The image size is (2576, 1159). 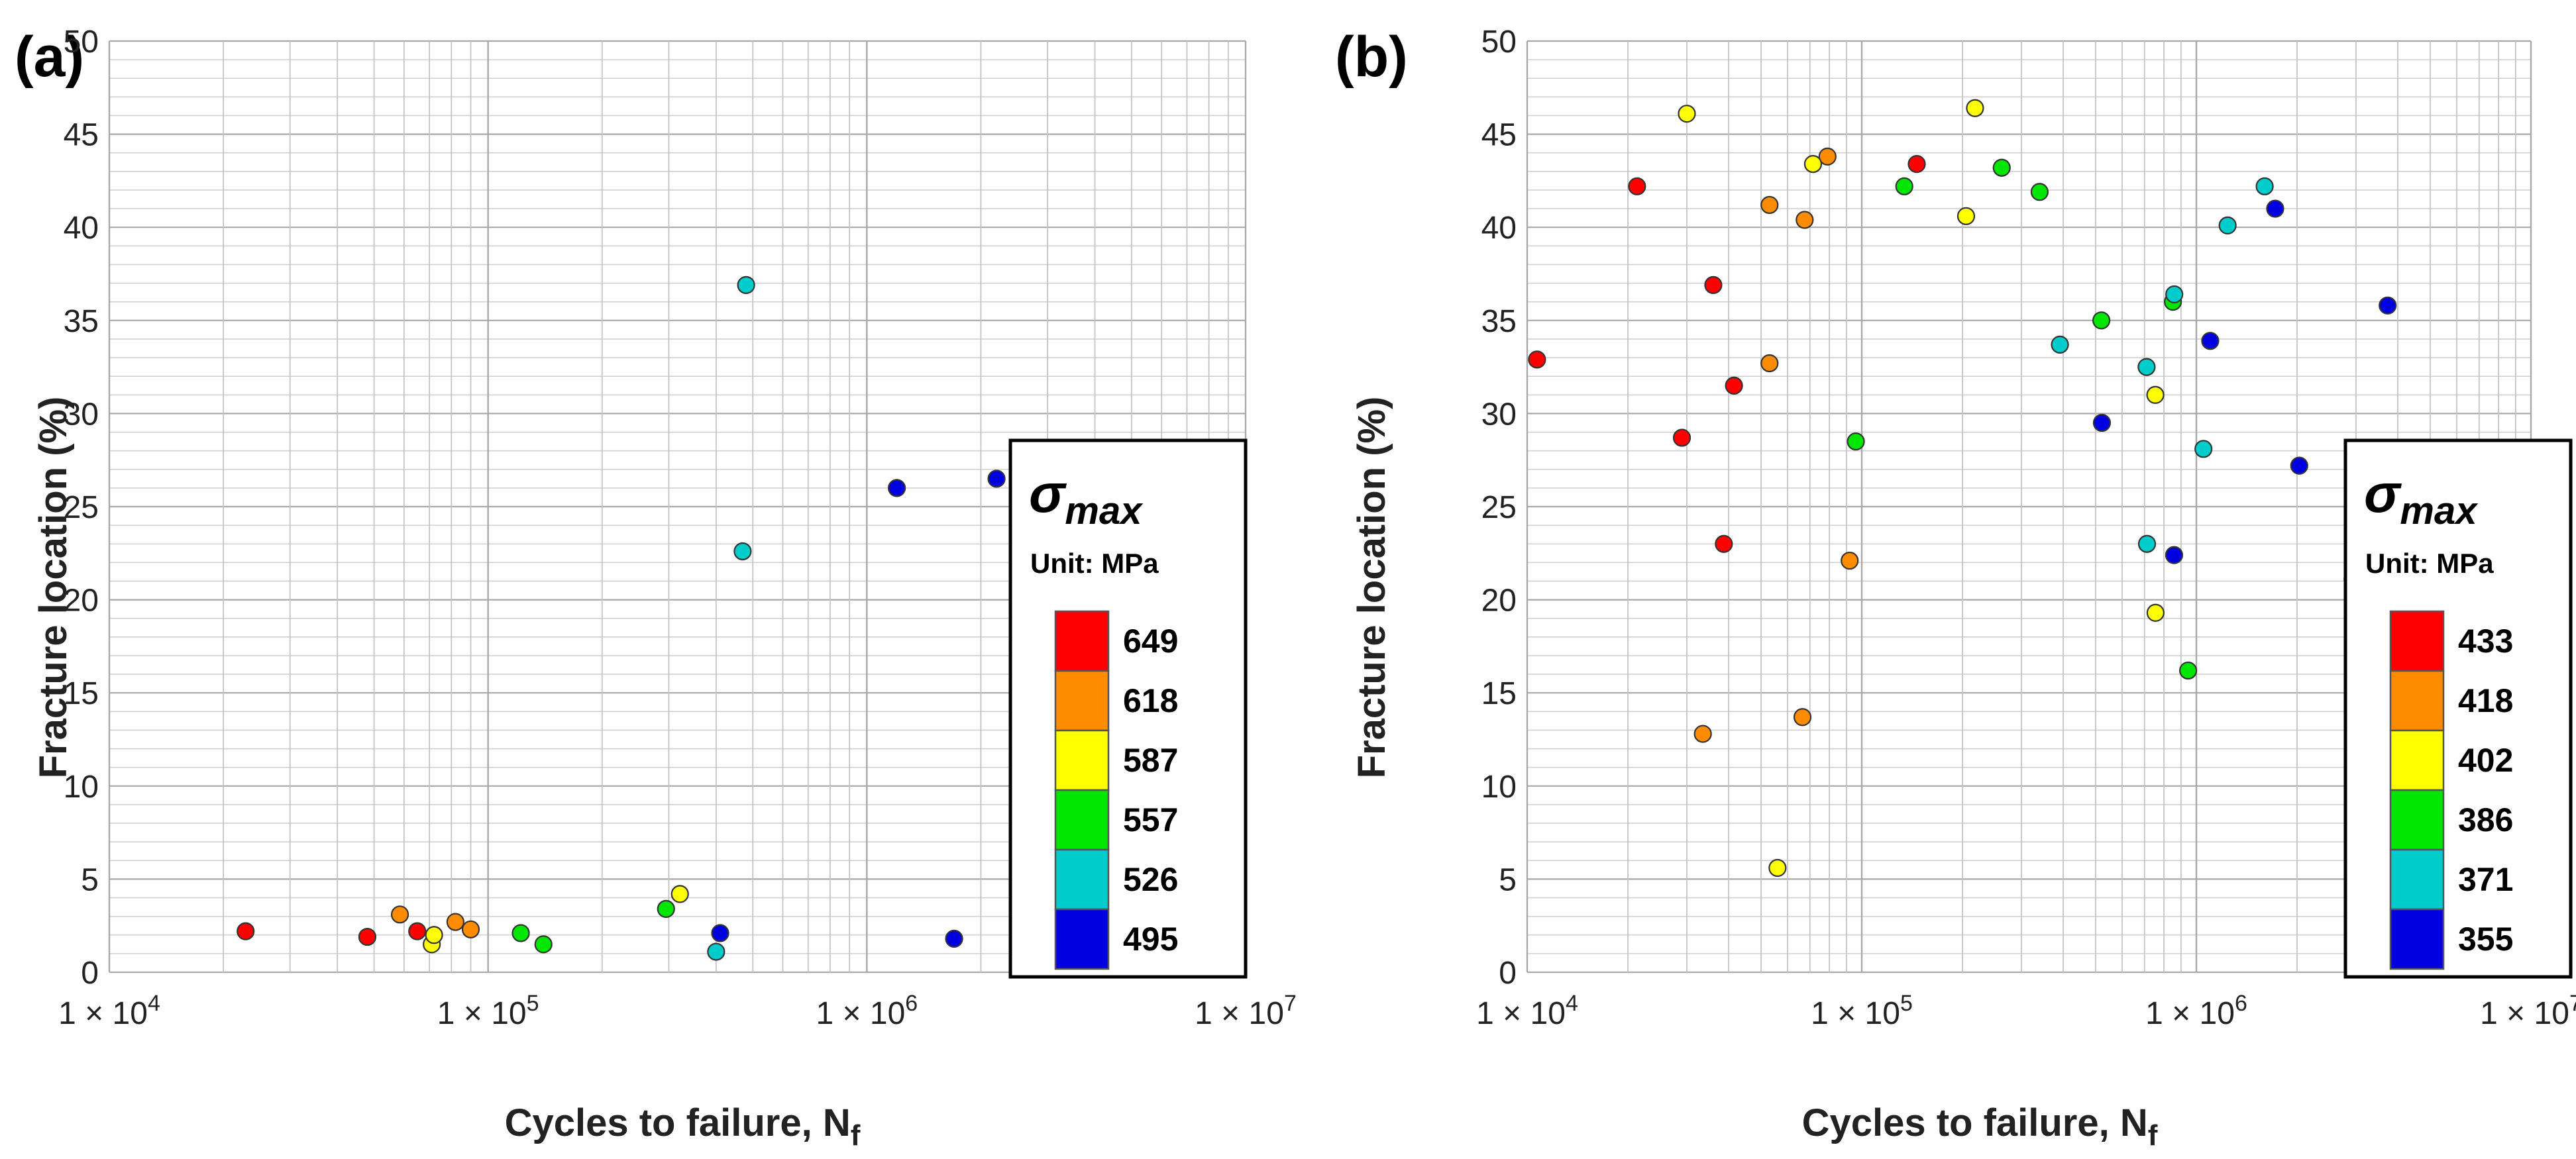 What do you see at coordinates (2528, 1011) in the screenshot?
I see `panel-b-x-tick-label: 1 × 10⁷` at bounding box center [2528, 1011].